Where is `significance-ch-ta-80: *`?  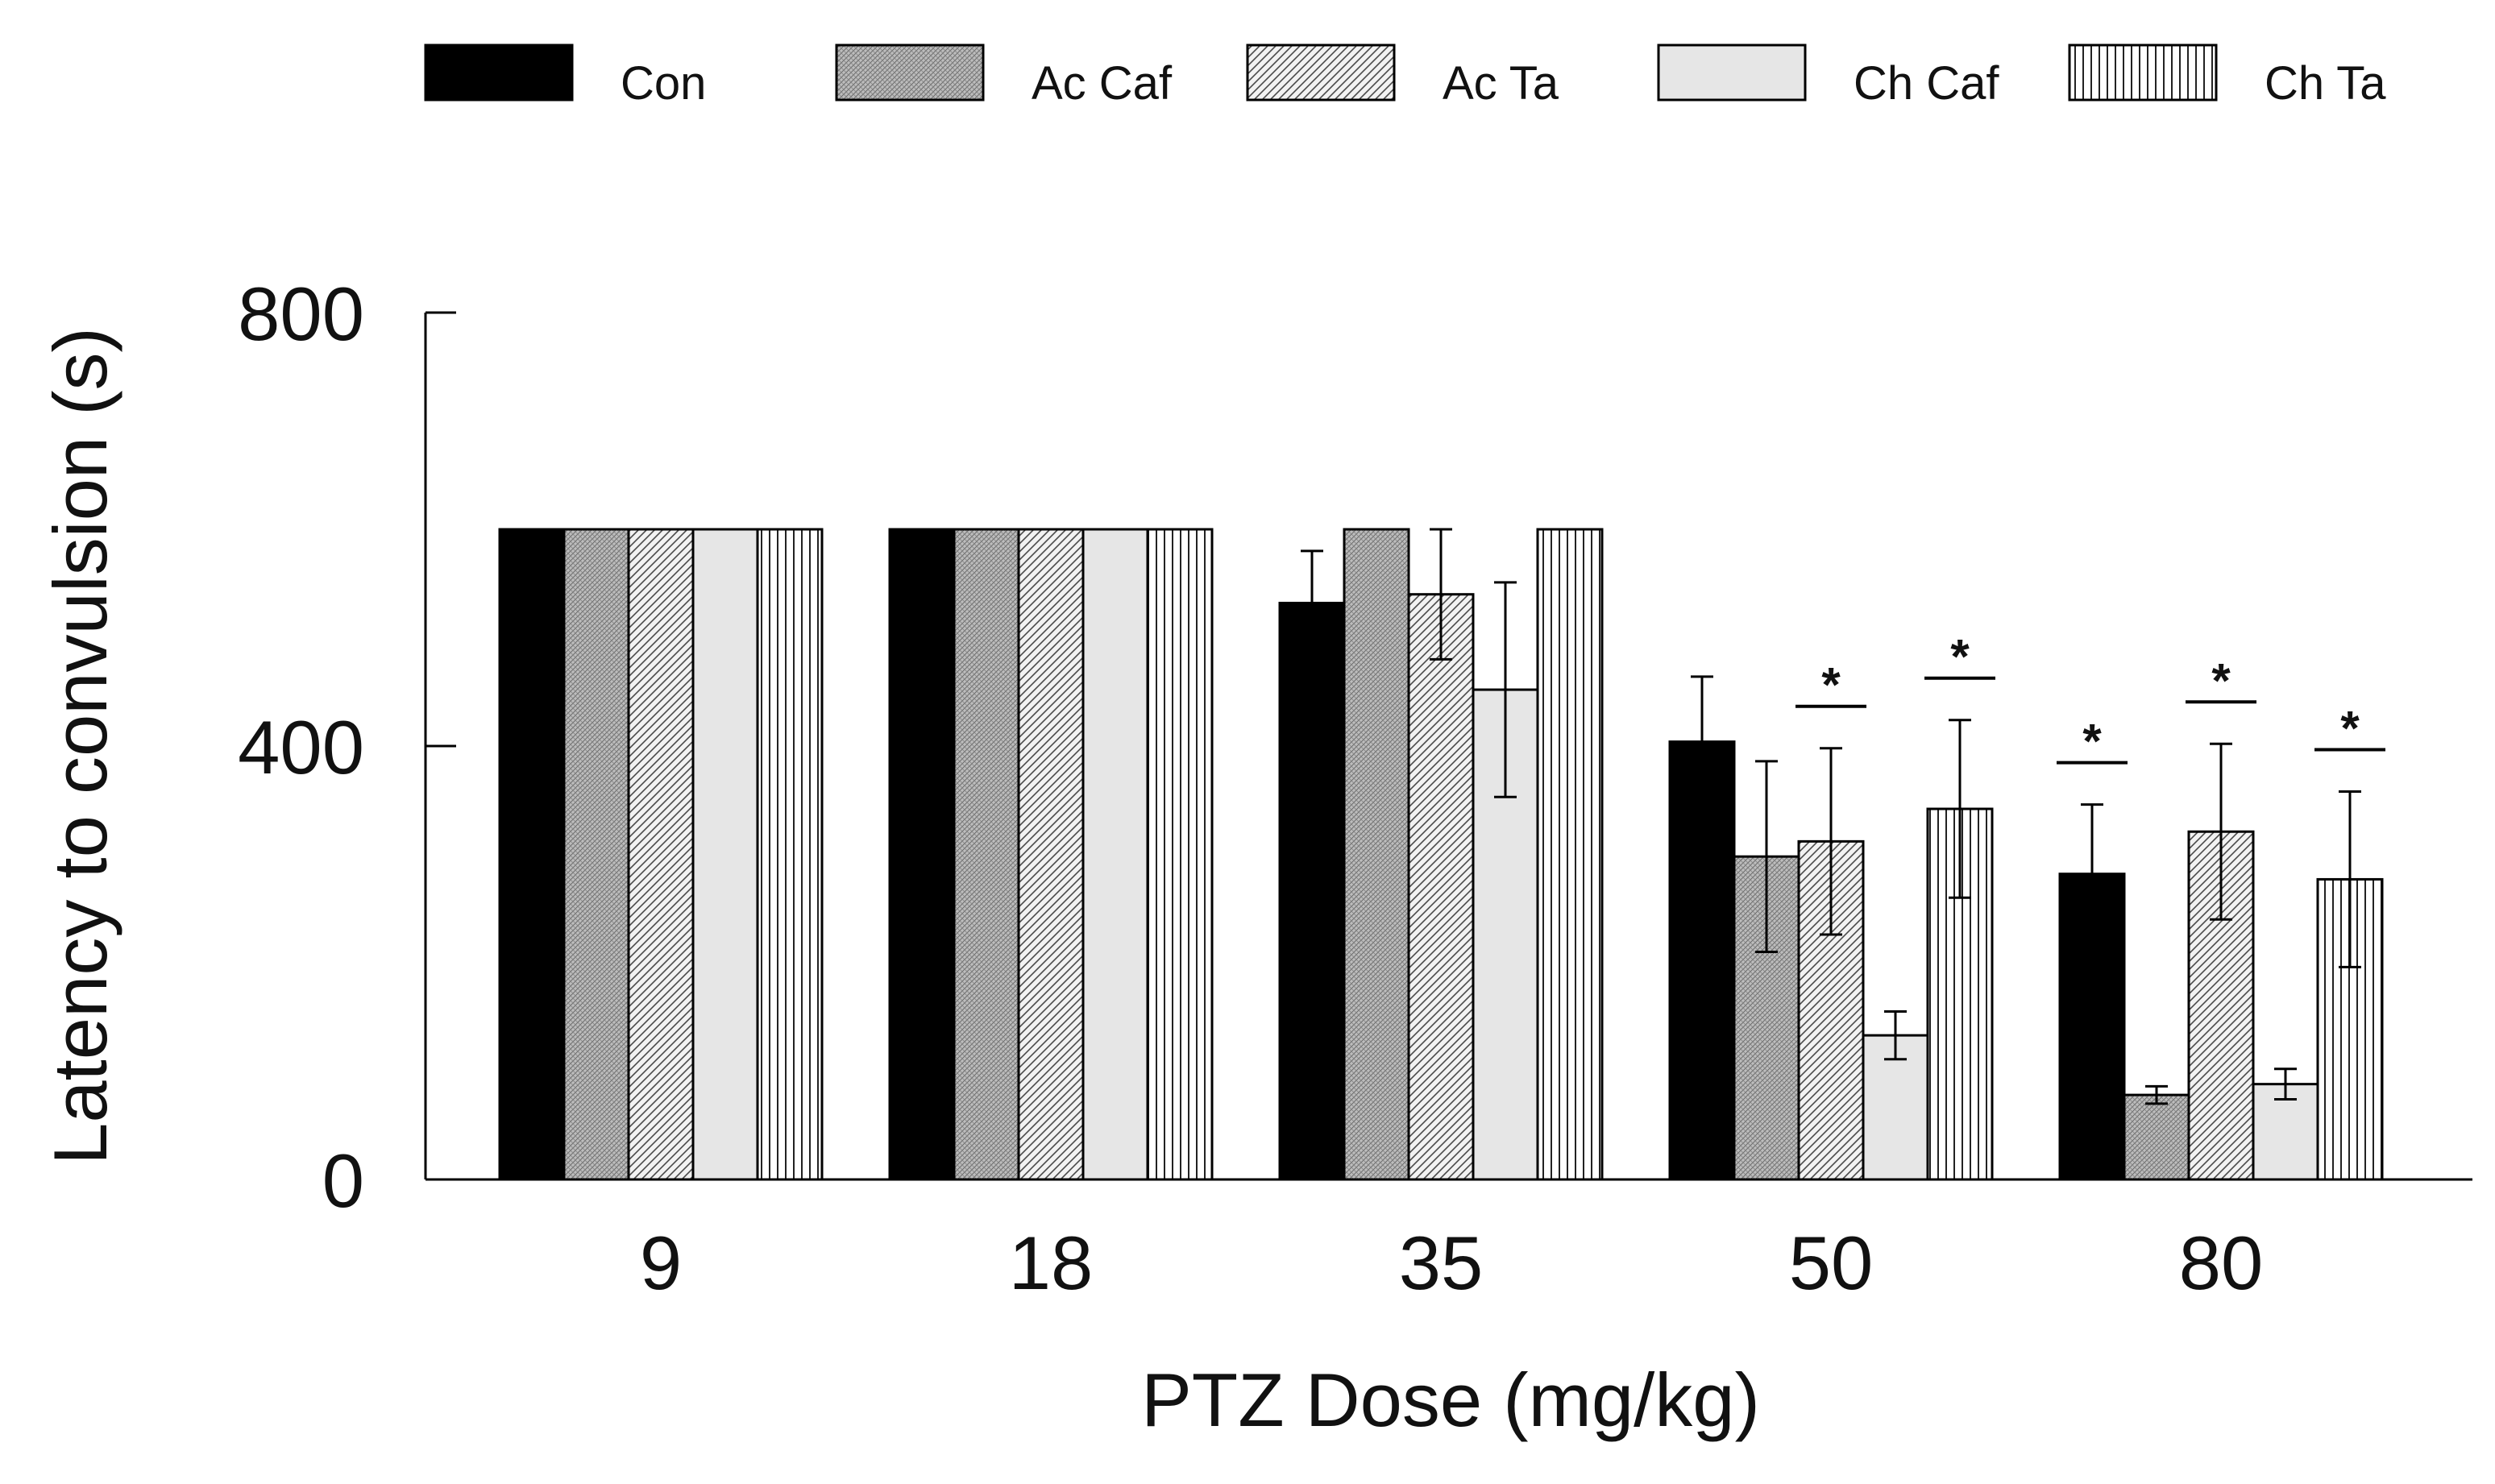 significance-ch-ta-80: * is located at coordinates (2349, 728).